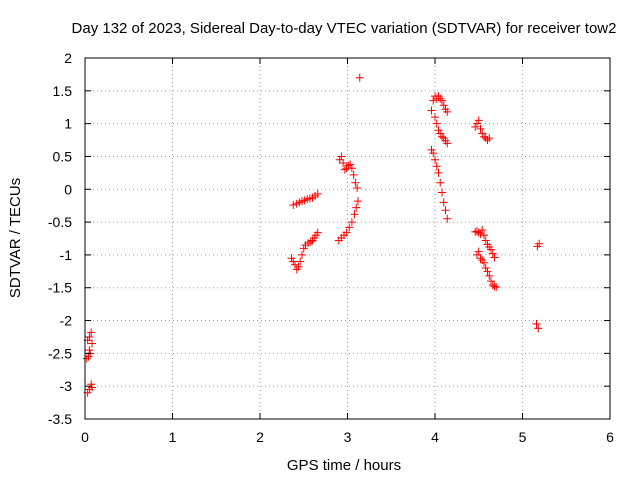  I want to click on y-tick-label: 1, so click(68, 124).